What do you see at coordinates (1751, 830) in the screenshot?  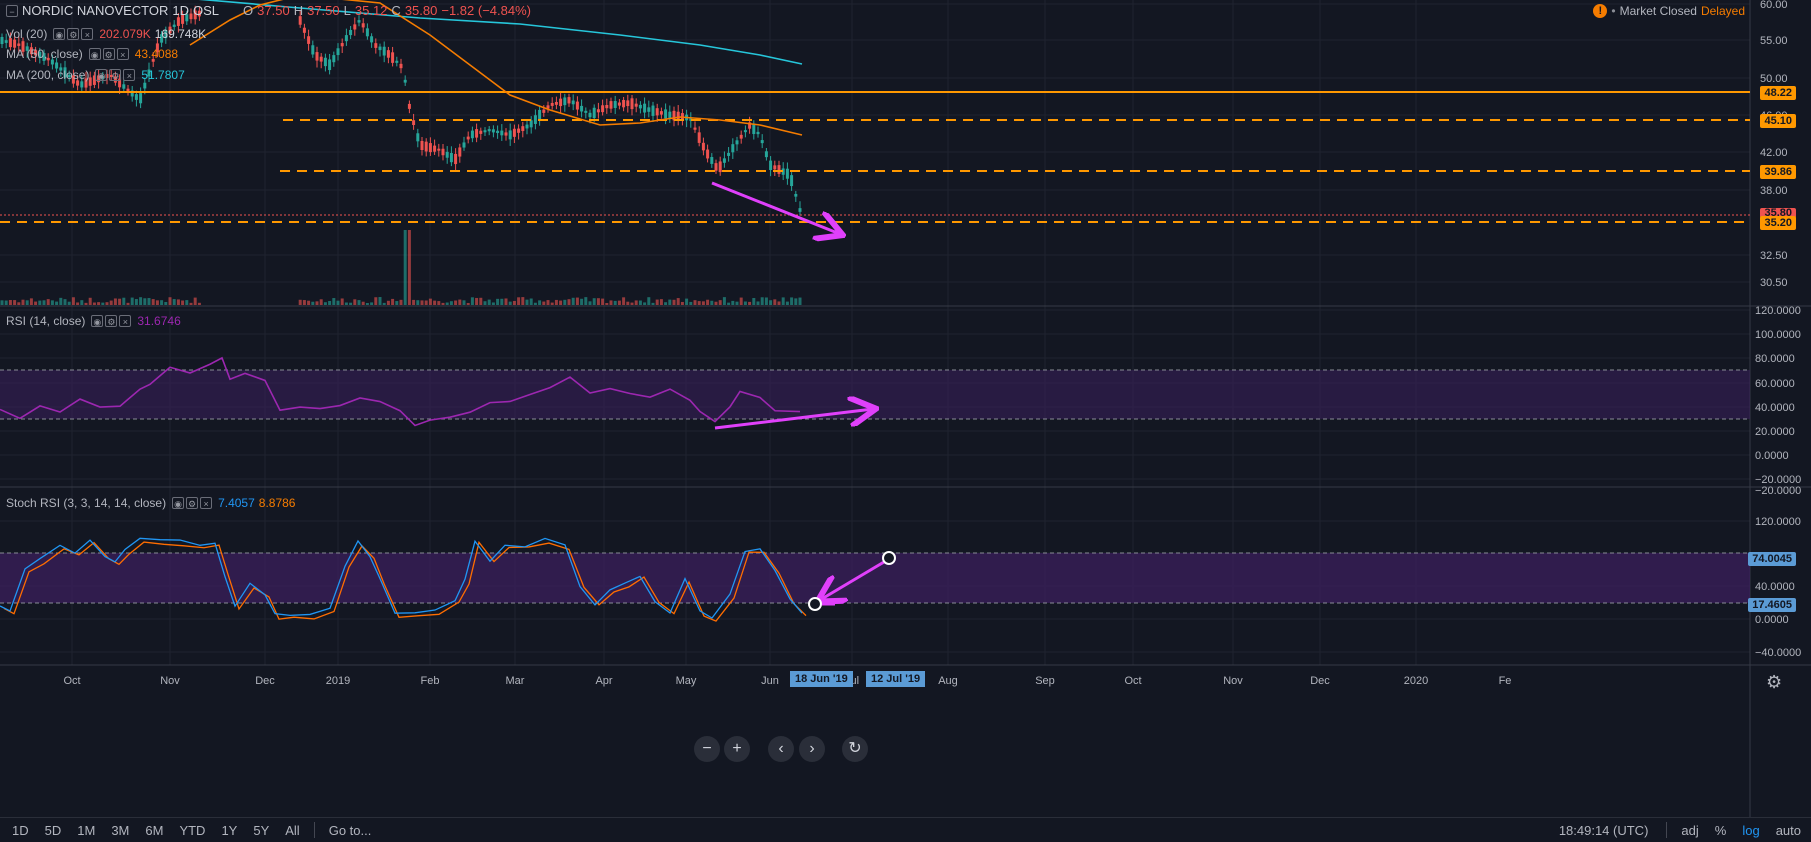 I see `toggle-log: log` at bounding box center [1751, 830].